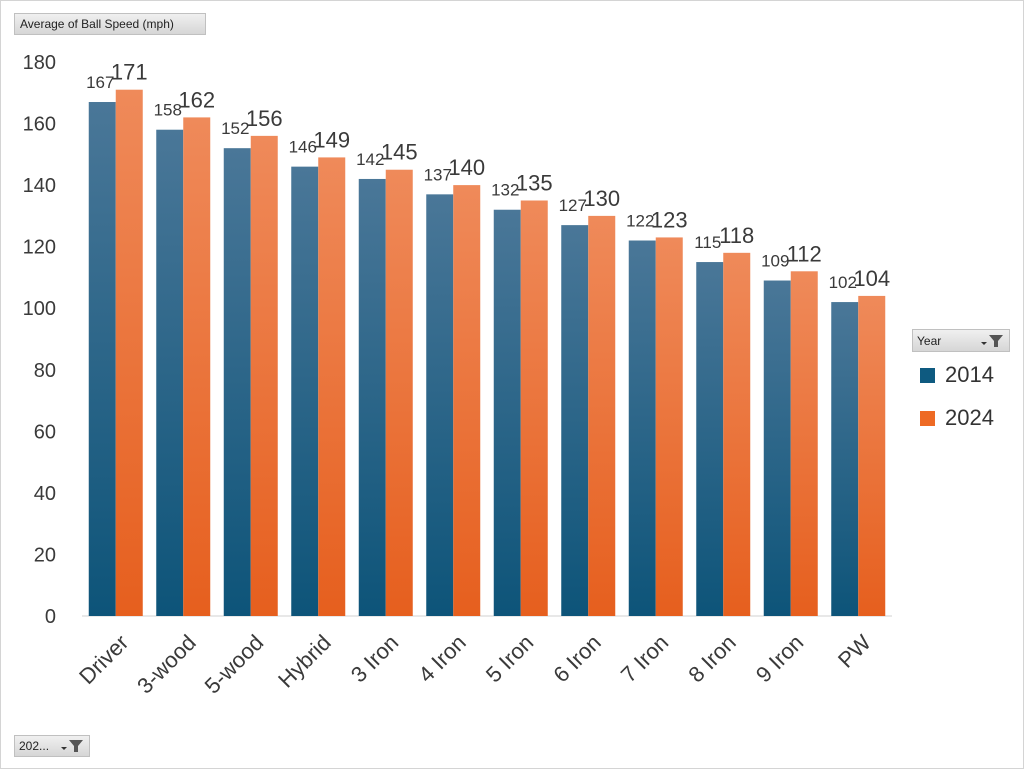 The height and width of the screenshot is (769, 1024). I want to click on legend-label-2014: 2014, so click(969, 374).